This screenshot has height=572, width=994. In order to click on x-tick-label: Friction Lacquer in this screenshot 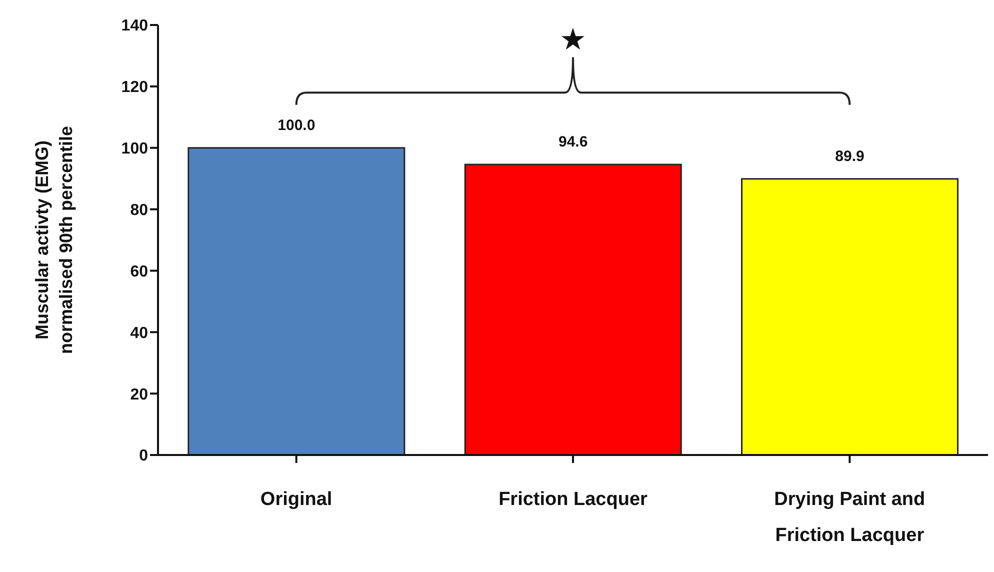, I will do `click(573, 499)`.